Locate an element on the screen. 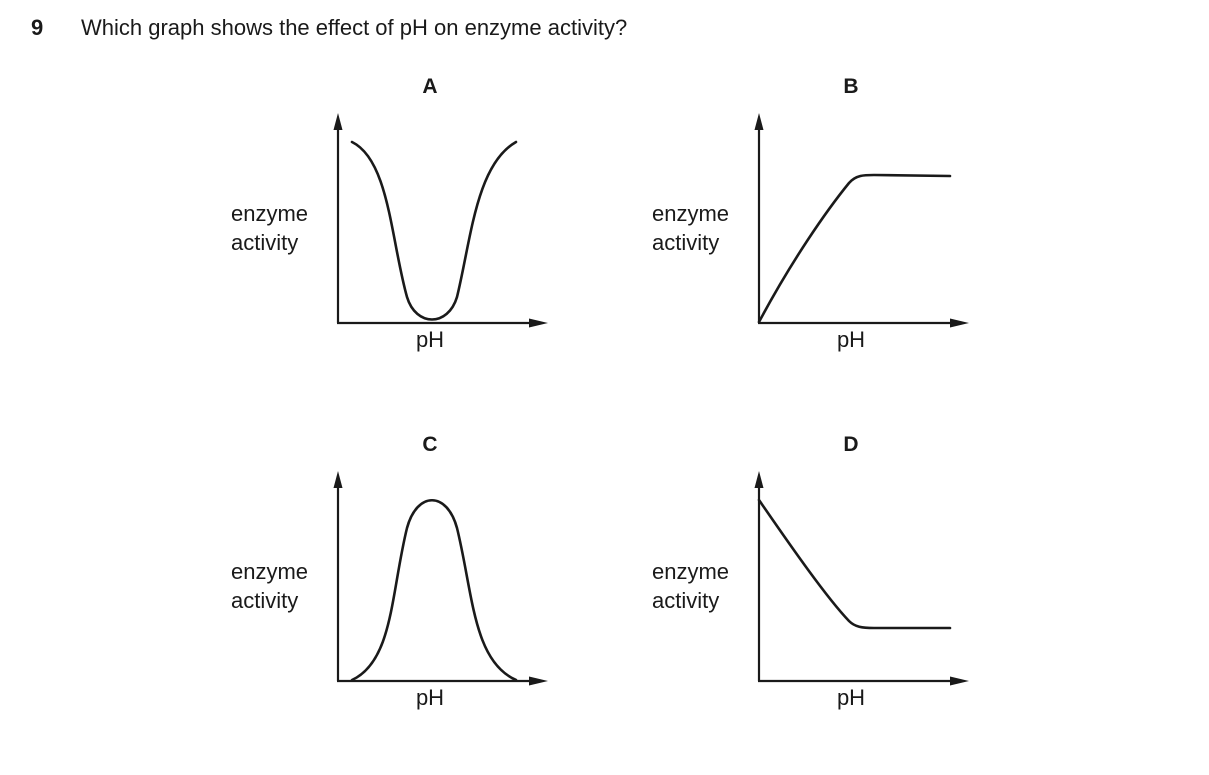  graph-a-plot is located at coordinates (440, 220).